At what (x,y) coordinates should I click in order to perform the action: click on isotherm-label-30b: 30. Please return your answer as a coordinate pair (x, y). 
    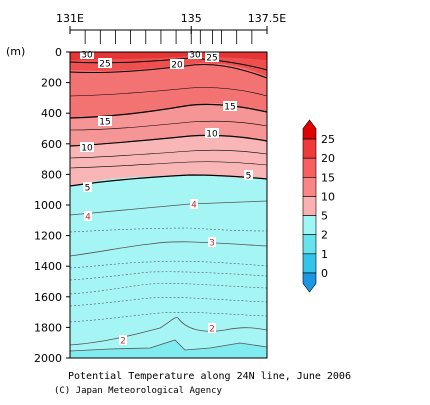
    Looking at the image, I should click on (195, 55).